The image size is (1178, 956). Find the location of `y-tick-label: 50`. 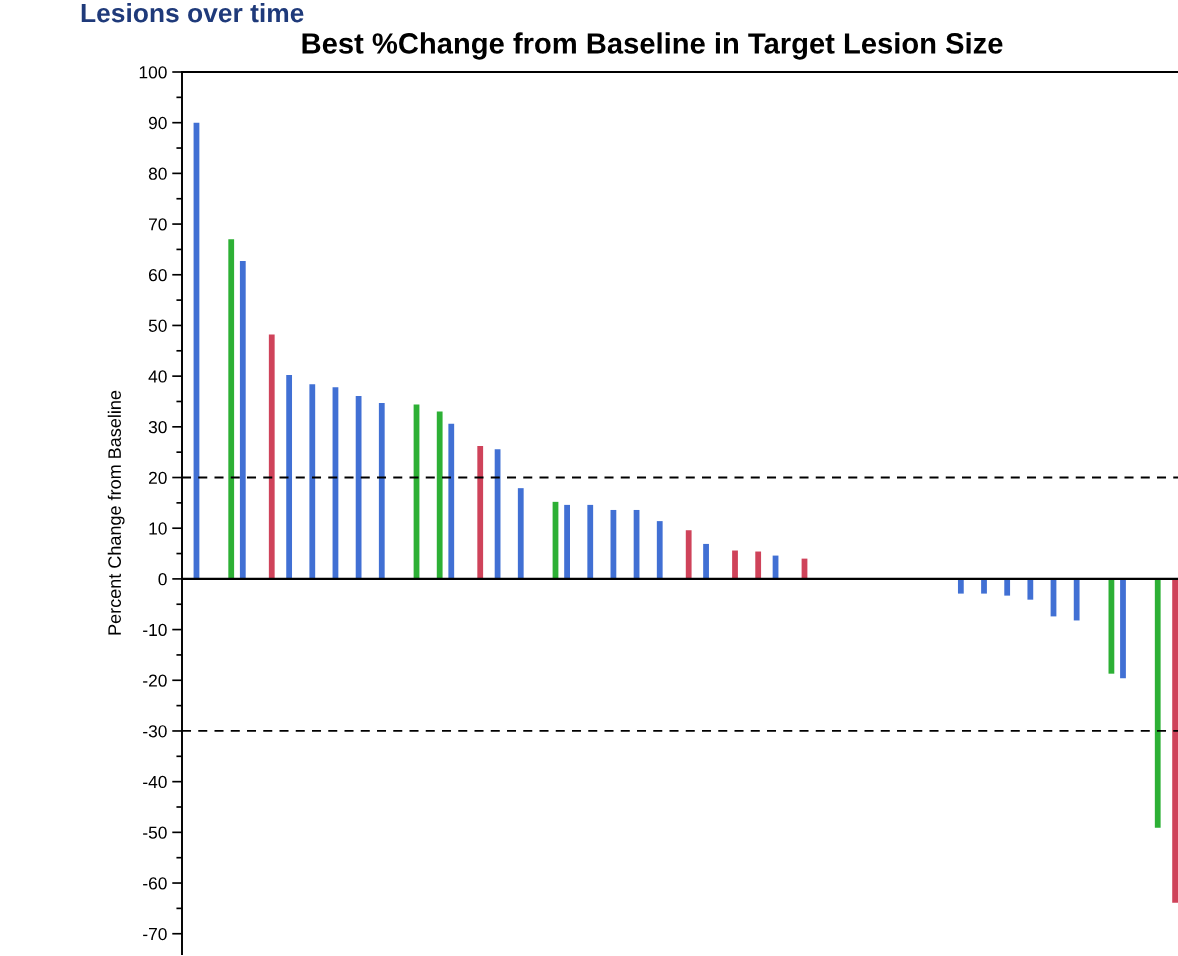

y-tick-label: 50 is located at coordinates (157, 325).